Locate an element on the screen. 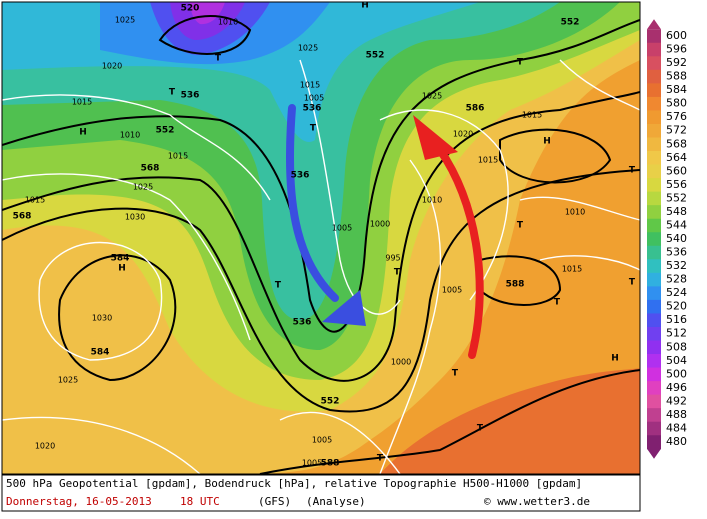 This screenshot has height=519, width=707. arrows is located at coordinates (384, 231).